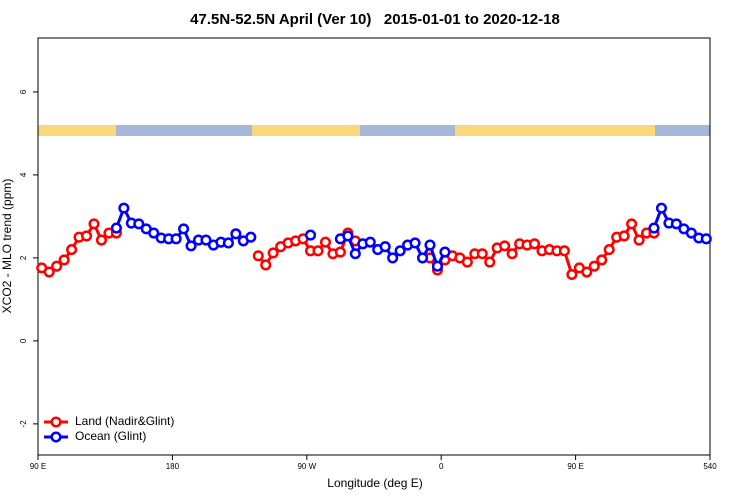 The width and height of the screenshot is (750, 500). What do you see at coordinates (441, 466) in the screenshot?
I see `x-tick-label: 0` at bounding box center [441, 466].